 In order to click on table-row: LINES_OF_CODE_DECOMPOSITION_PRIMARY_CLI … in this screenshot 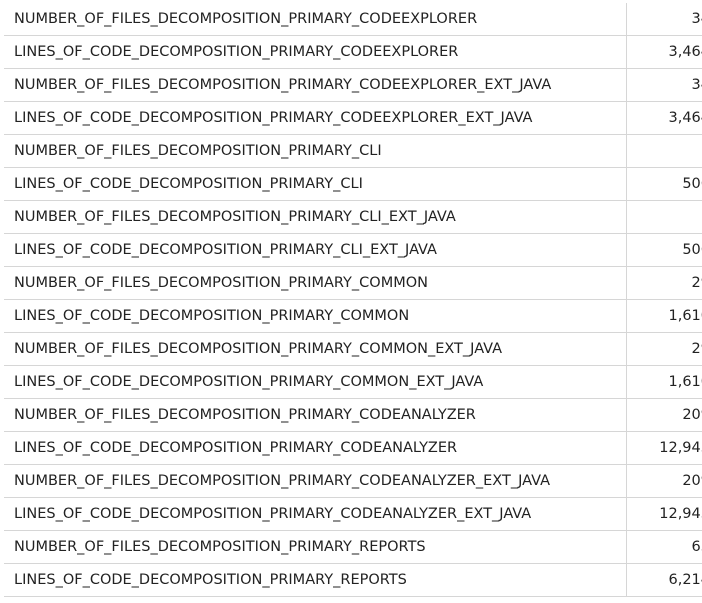, I will do `click(353, 184)`.